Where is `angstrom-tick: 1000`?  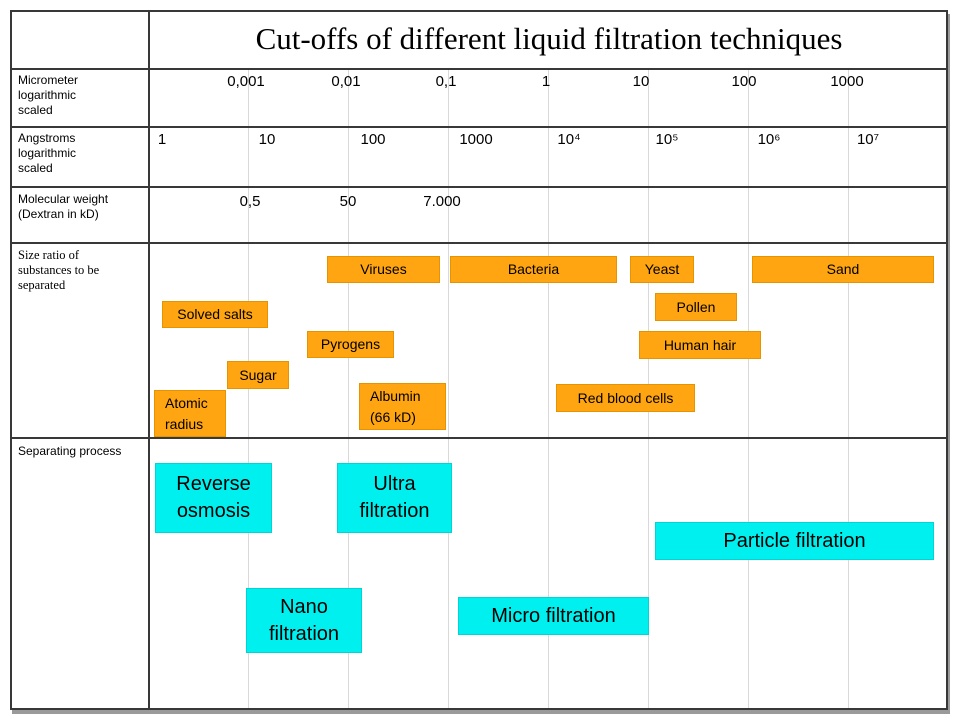
angstrom-tick: 1000 is located at coordinates (476, 139).